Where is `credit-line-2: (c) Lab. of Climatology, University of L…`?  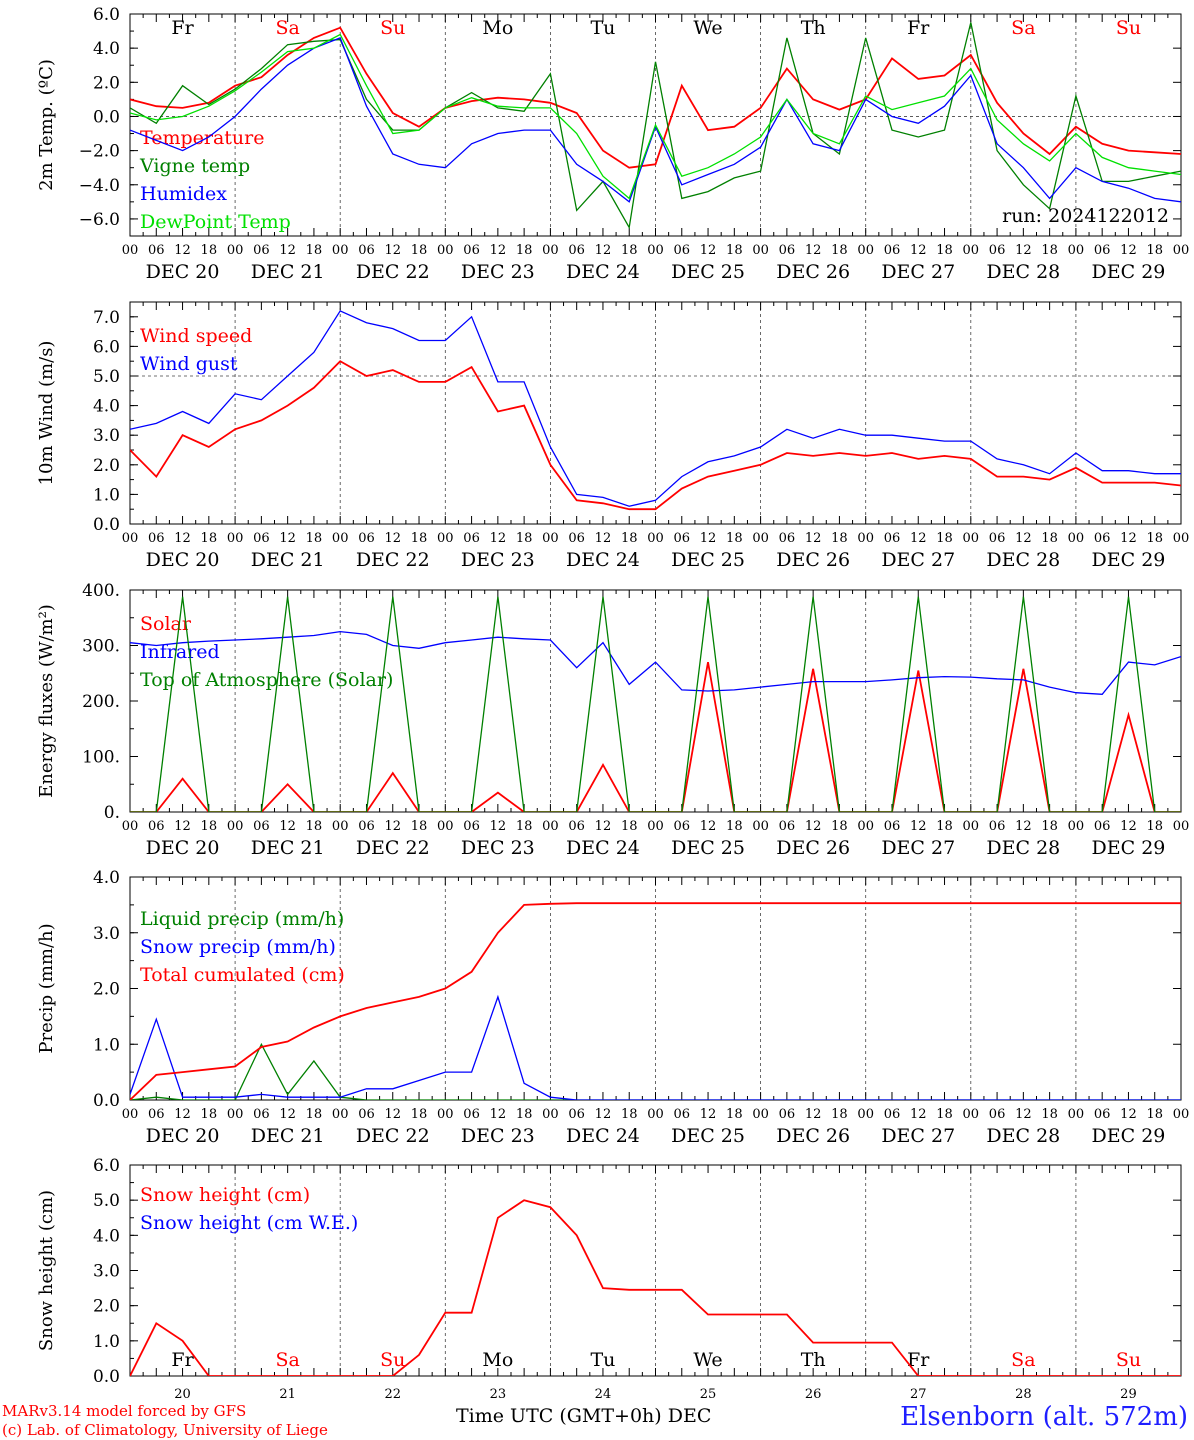 credit-line-2: (c) Lab. of Climatology, University of L… is located at coordinates (165, 1430).